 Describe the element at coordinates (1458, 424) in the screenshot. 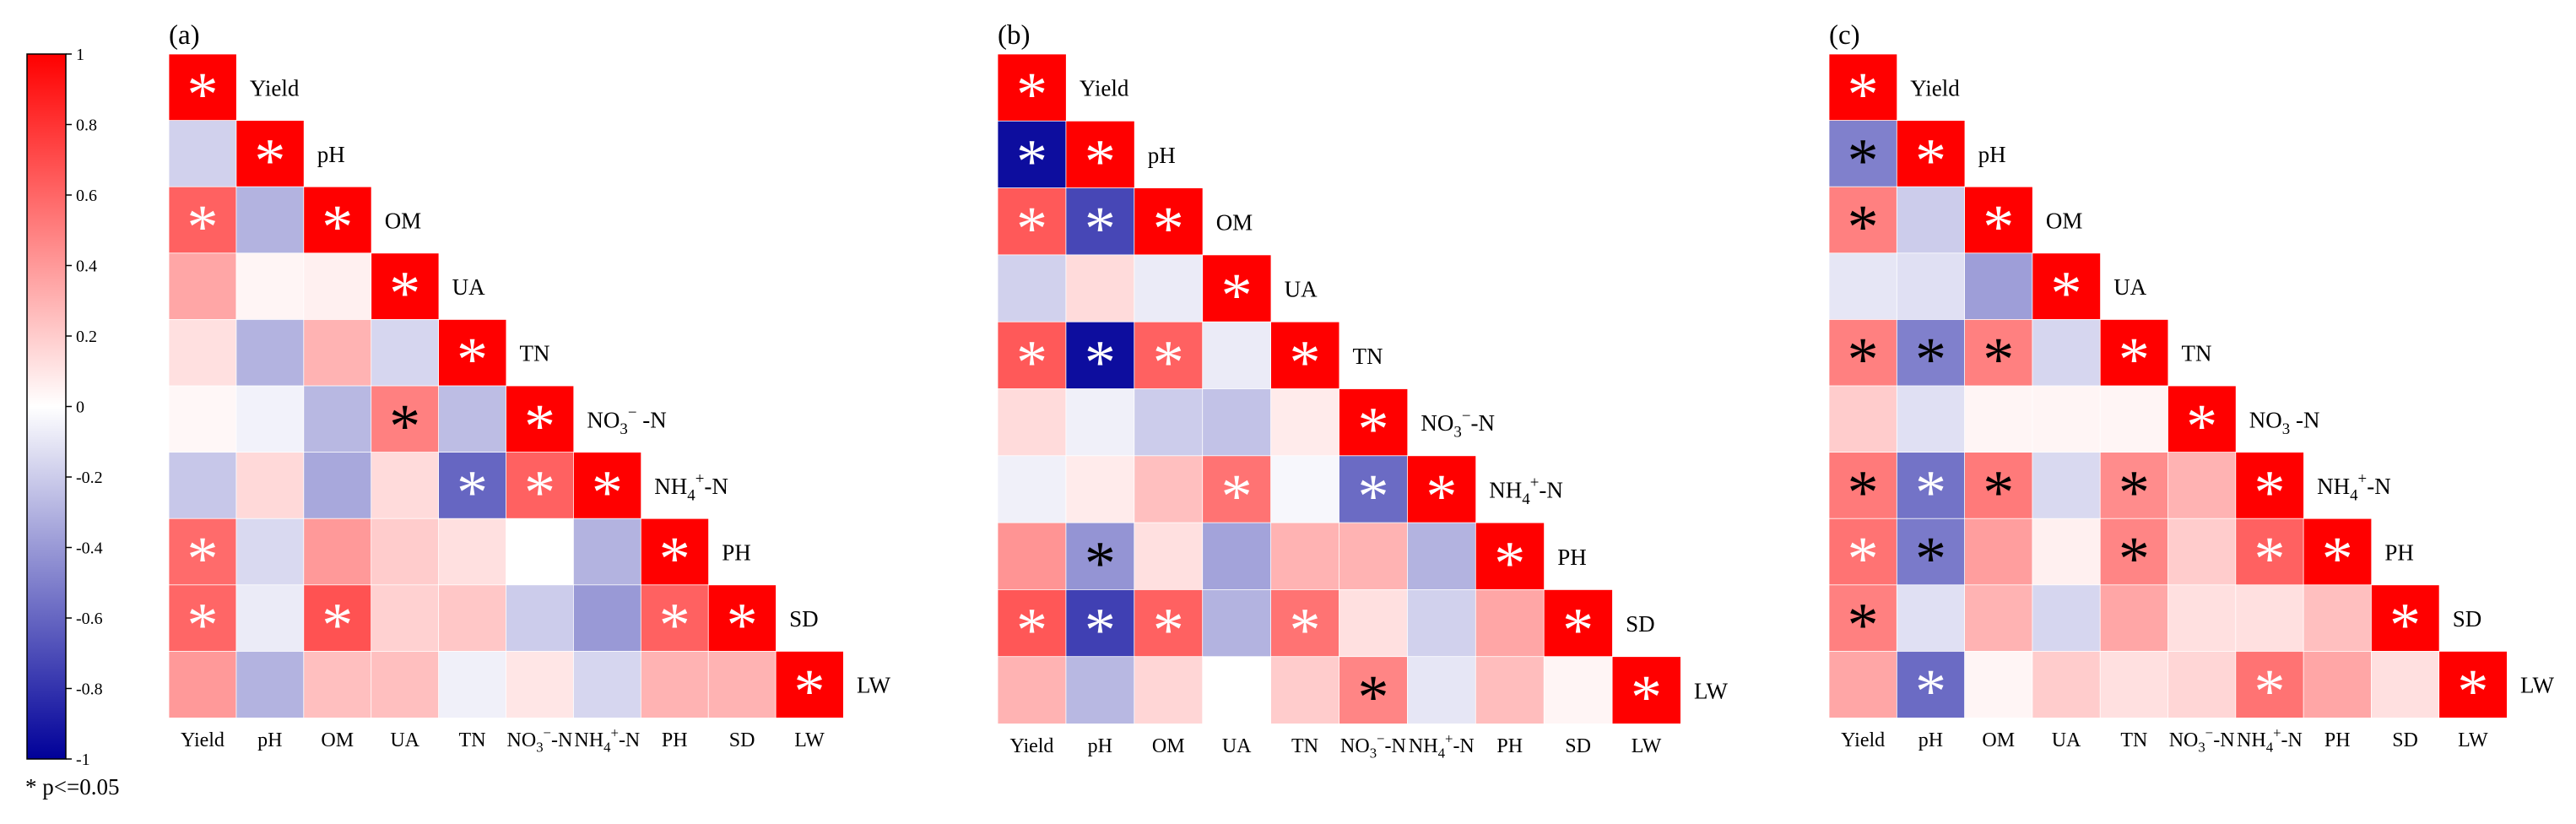

I see `diagonal-label: NO3−-N` at that location.